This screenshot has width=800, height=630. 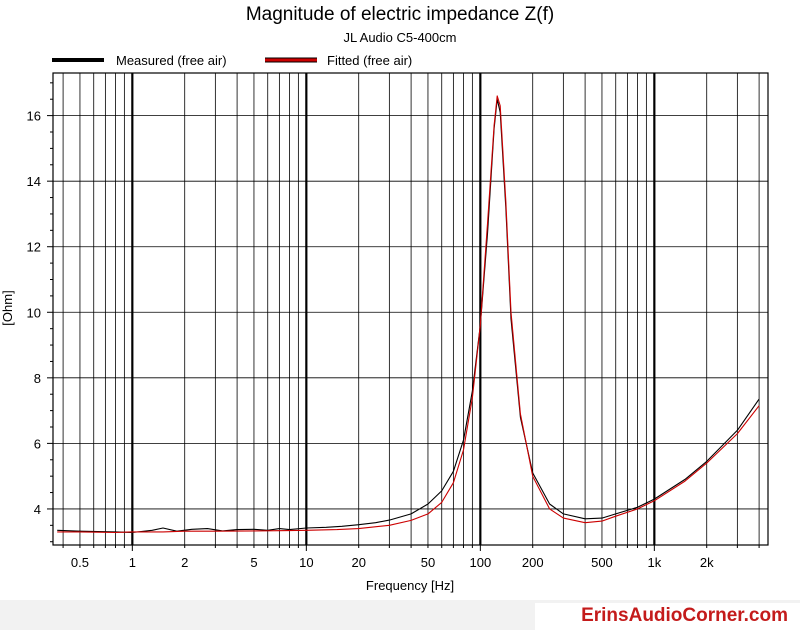 I want to click on x-tick-label: 100, so click(x=480, y=562).